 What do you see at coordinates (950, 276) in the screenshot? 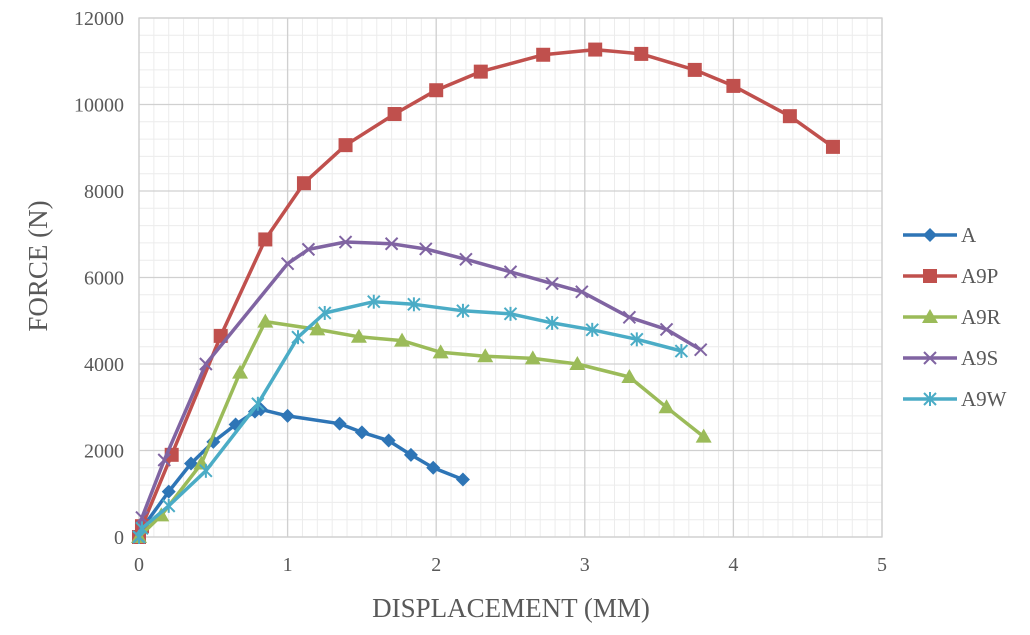
I see `legend-item-a9p: A9P` at bounding box center [950, 276].